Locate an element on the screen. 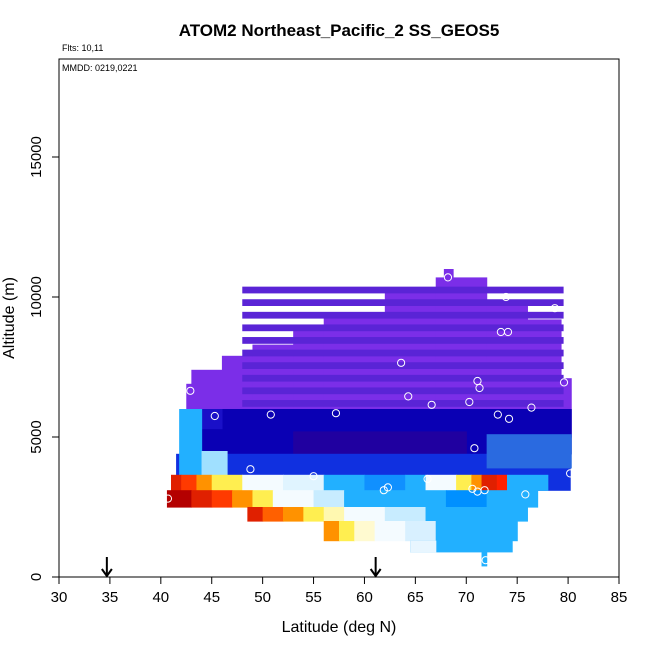 This screenshot has height=655, width=650. y-axis: 0 5000 10000 15000 is located at coordinates (43, 358).